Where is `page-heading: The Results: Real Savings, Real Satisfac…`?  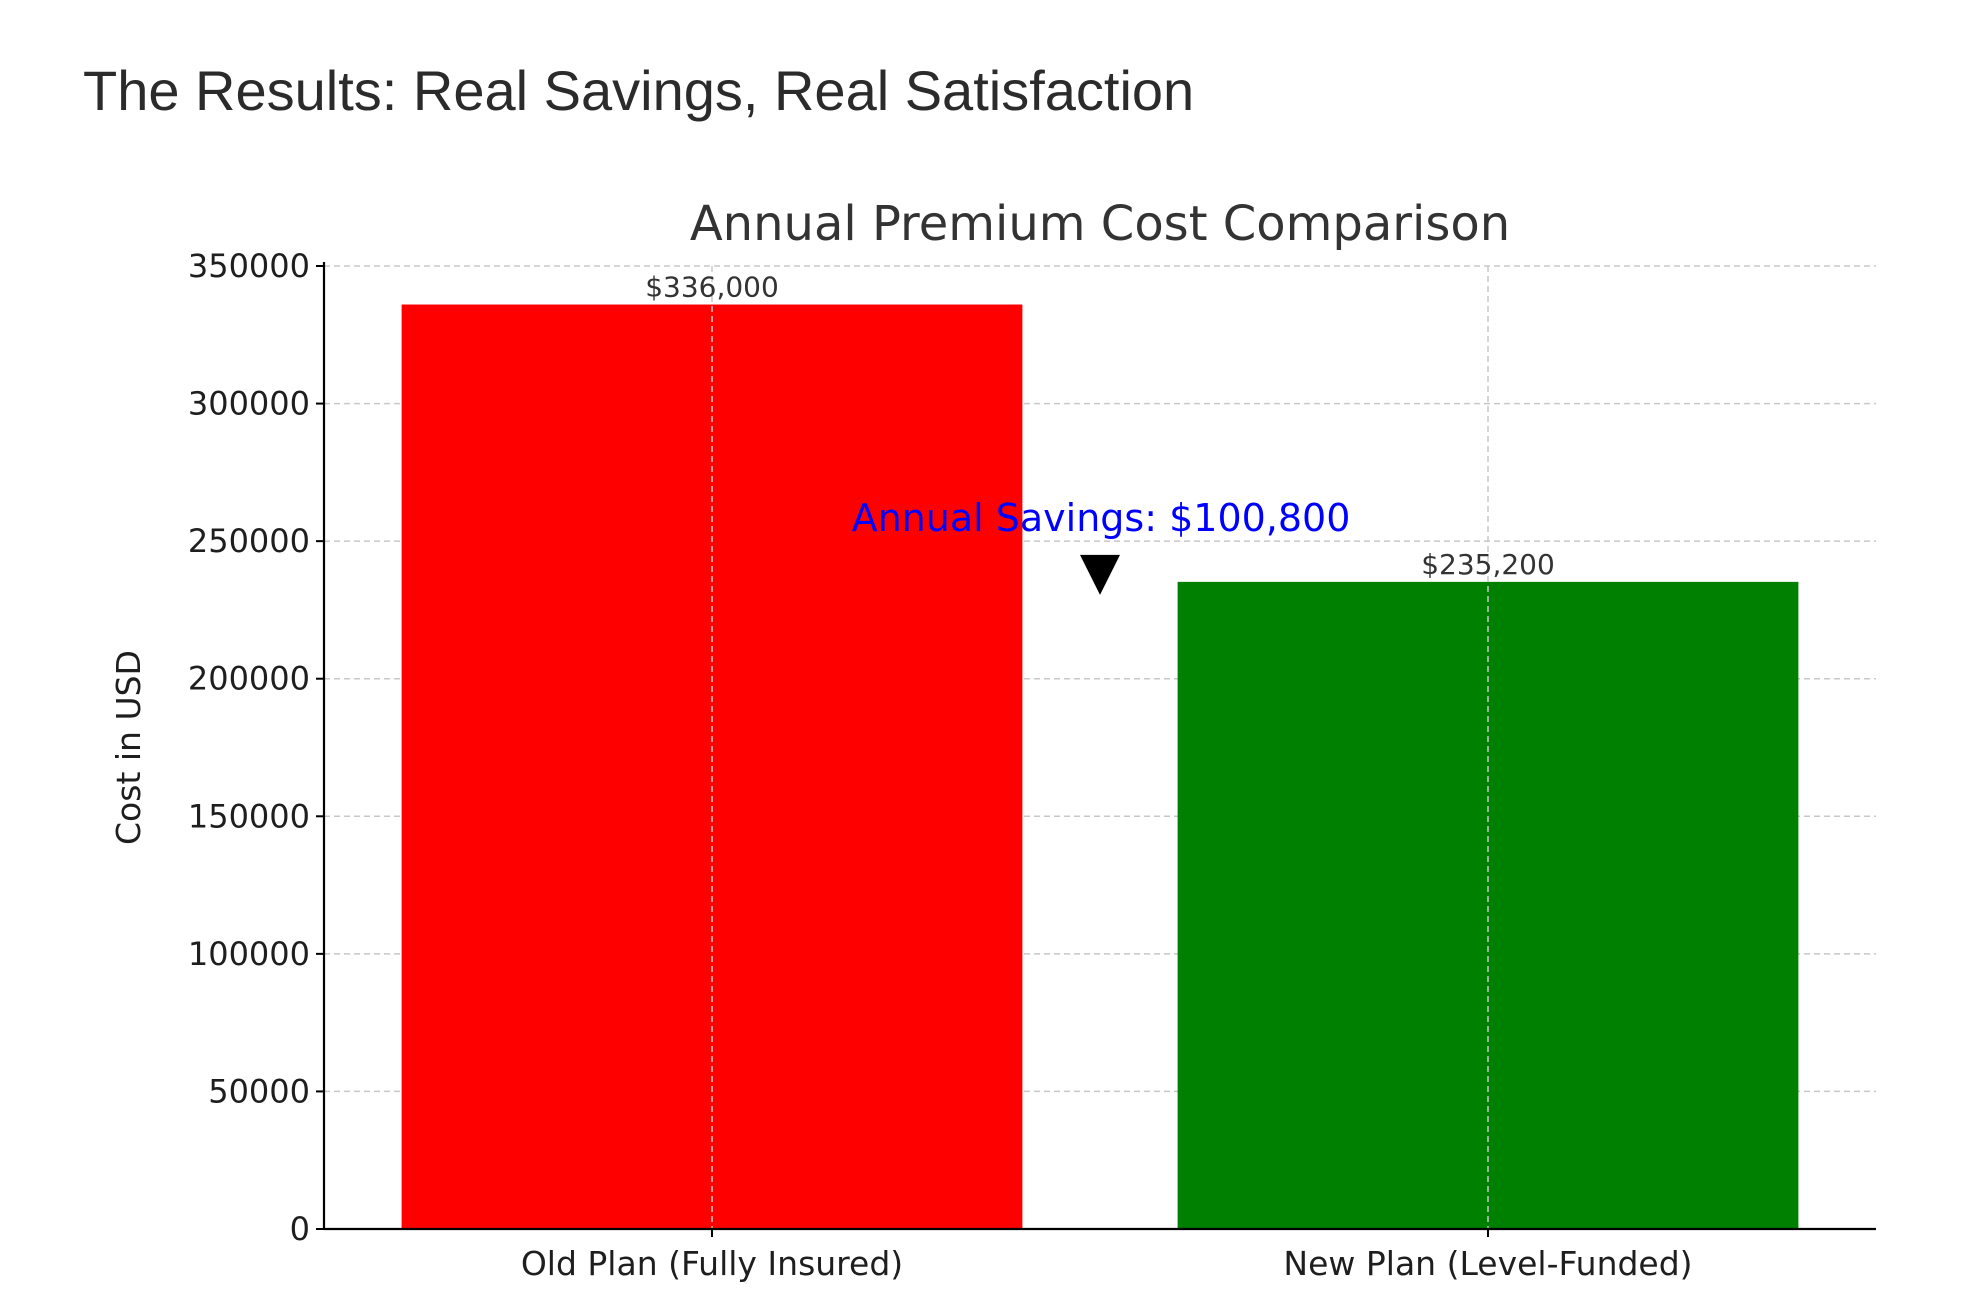
page-heading: The Results: Real Savings, Real Satisfac… is located at coordinates (639, 90).